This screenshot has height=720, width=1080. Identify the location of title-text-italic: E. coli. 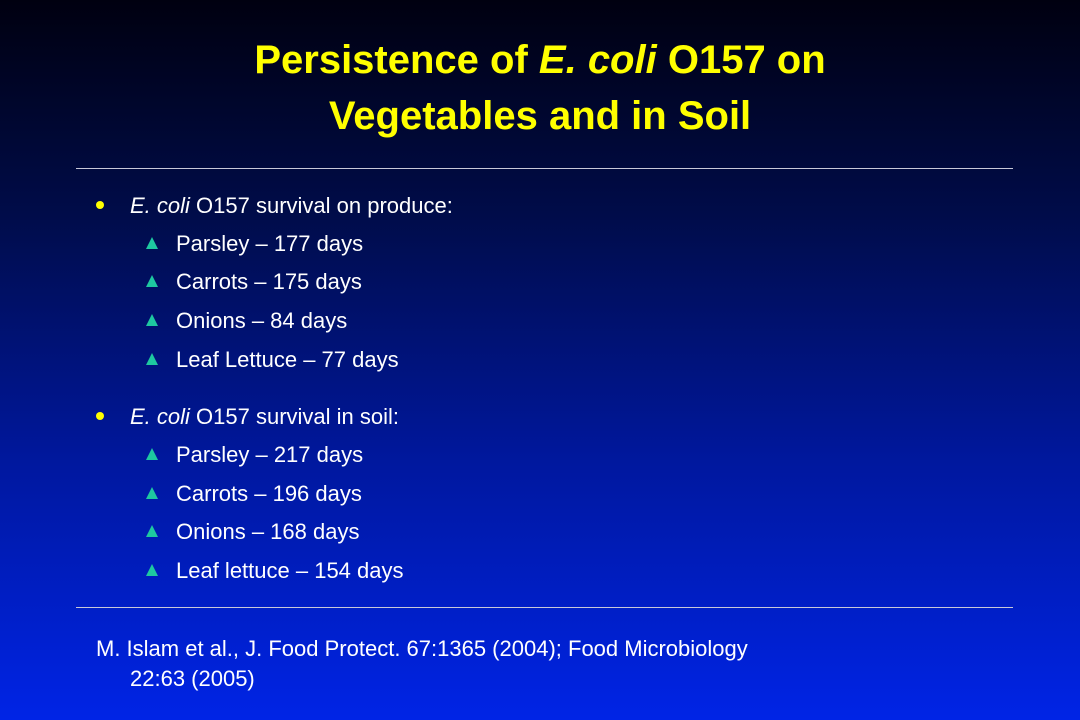
(597, 60).